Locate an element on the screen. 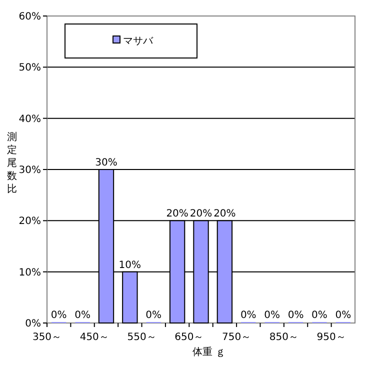 This screenshot has width=367, height=367. x-tick-label: 950～ is located at coordinates (331, 337).